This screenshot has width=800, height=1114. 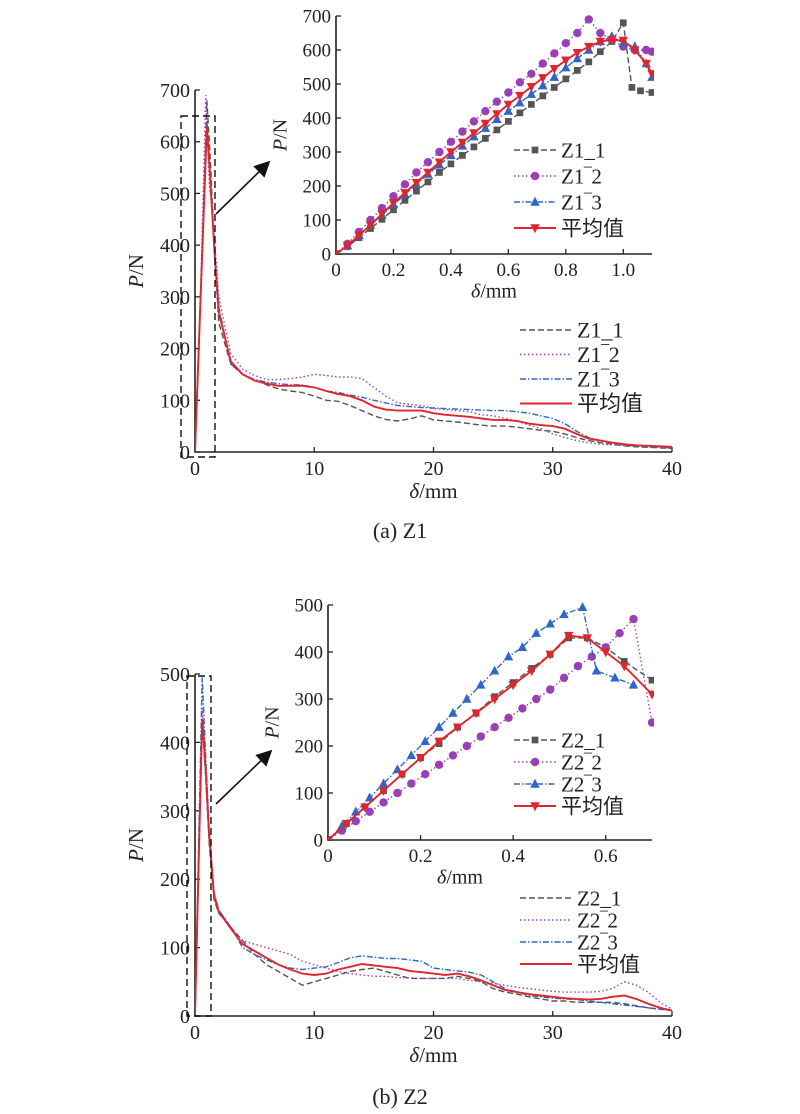 What do you see at coordinates (198, 286) in the screenshot?
I see `zoom-box-a` at bounding box center [198, 286].